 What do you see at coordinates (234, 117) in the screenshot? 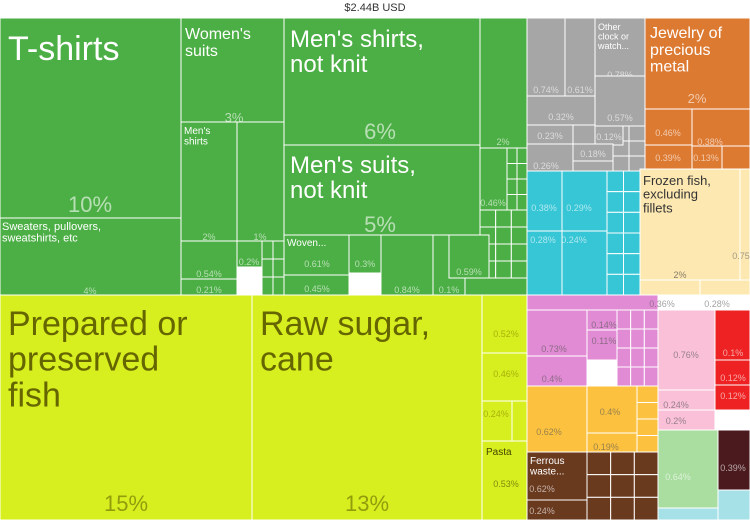
I see `tile-value: 3%` at bounding box center [234, 117].